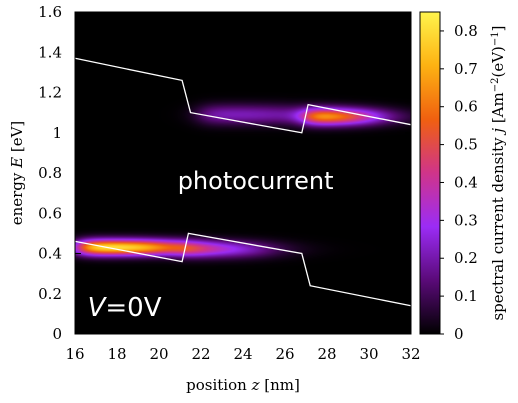 This screenshot has height=403, width=518. Describe the element at coordinates (50, 213) in the screenshot. I see `y-tick-label: 0.6` at that location.